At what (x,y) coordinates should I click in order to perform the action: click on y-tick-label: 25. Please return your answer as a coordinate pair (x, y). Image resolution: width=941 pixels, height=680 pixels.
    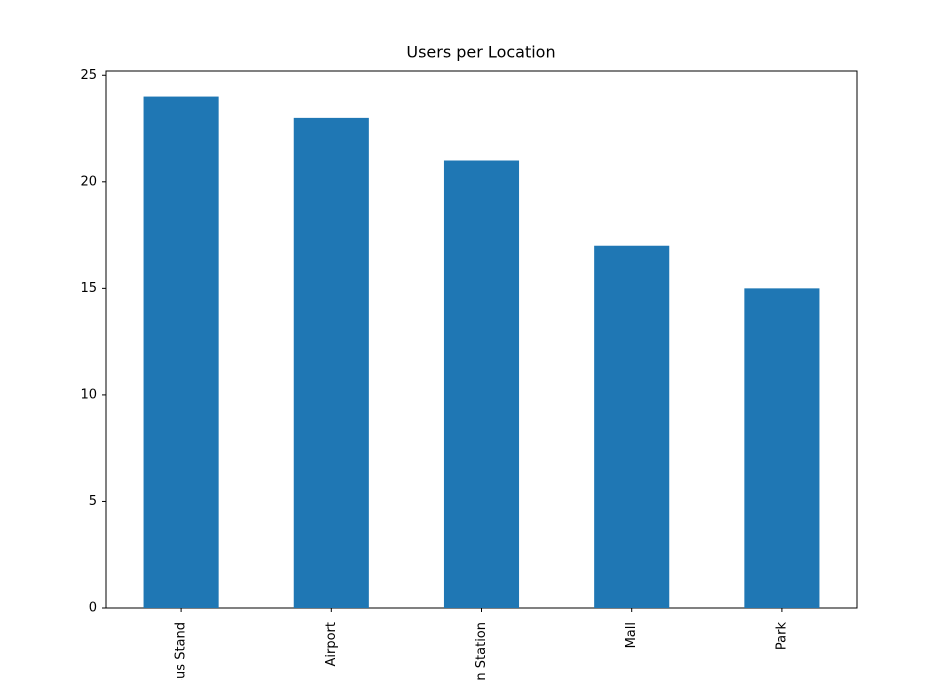
    Looking at the image, I should click on (88, 75).